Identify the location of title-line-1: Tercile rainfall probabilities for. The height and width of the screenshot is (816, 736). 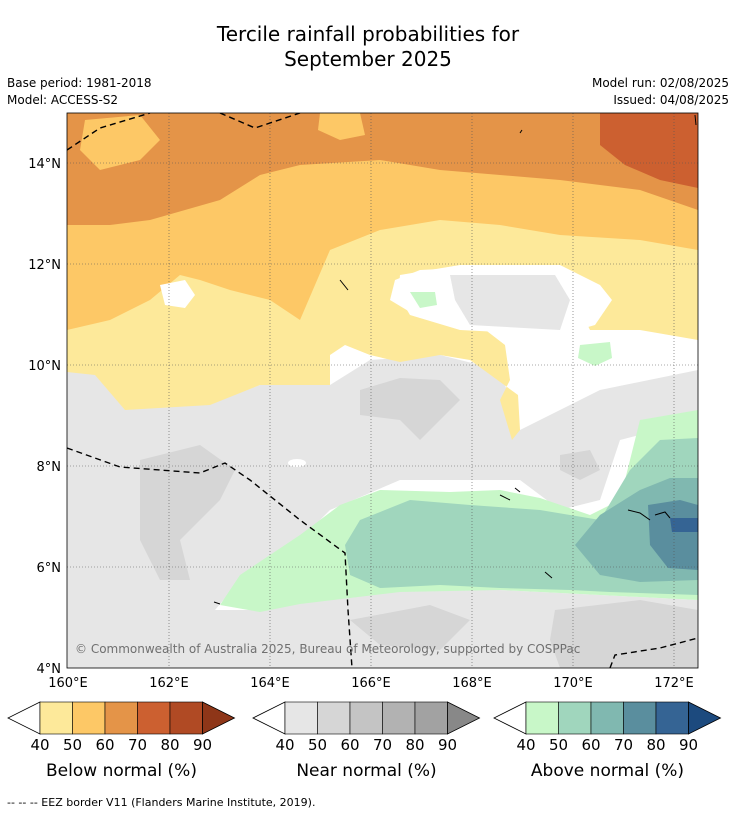
(368, 34).